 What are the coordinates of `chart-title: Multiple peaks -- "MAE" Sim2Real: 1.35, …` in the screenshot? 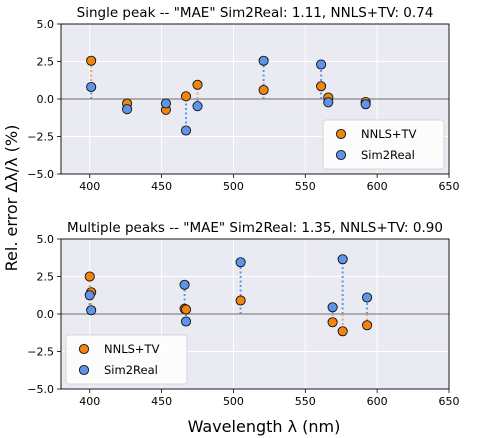 It's located at (255, 228).